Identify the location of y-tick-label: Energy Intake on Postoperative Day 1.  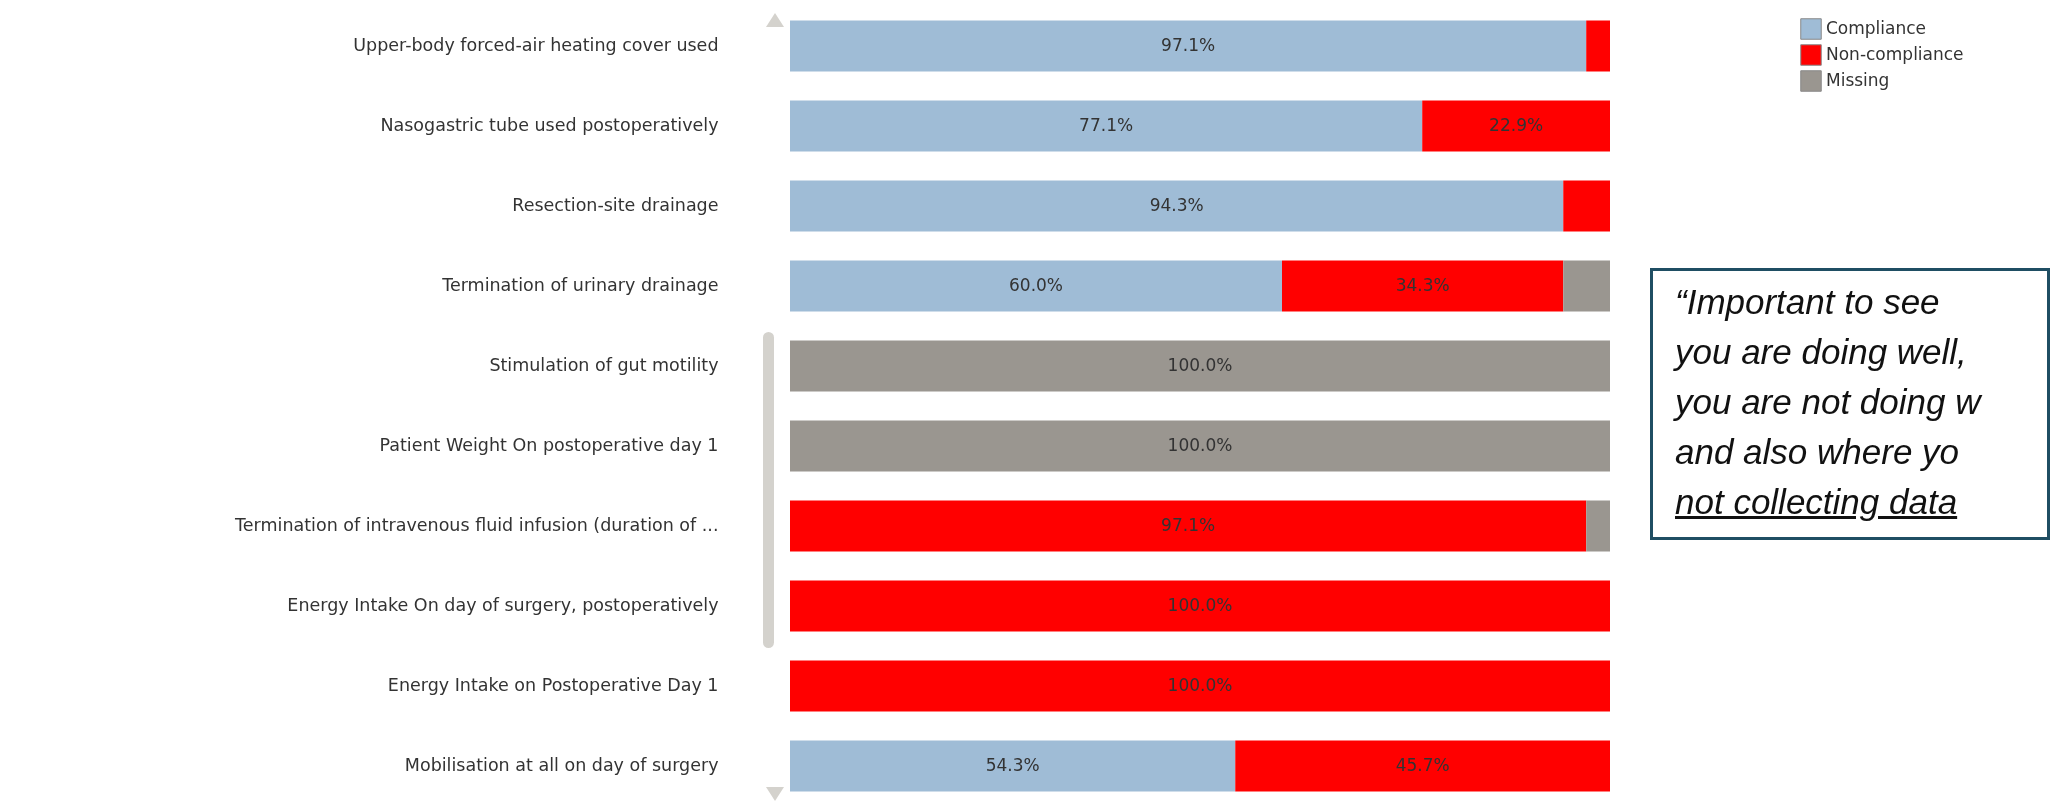
(553, 685).